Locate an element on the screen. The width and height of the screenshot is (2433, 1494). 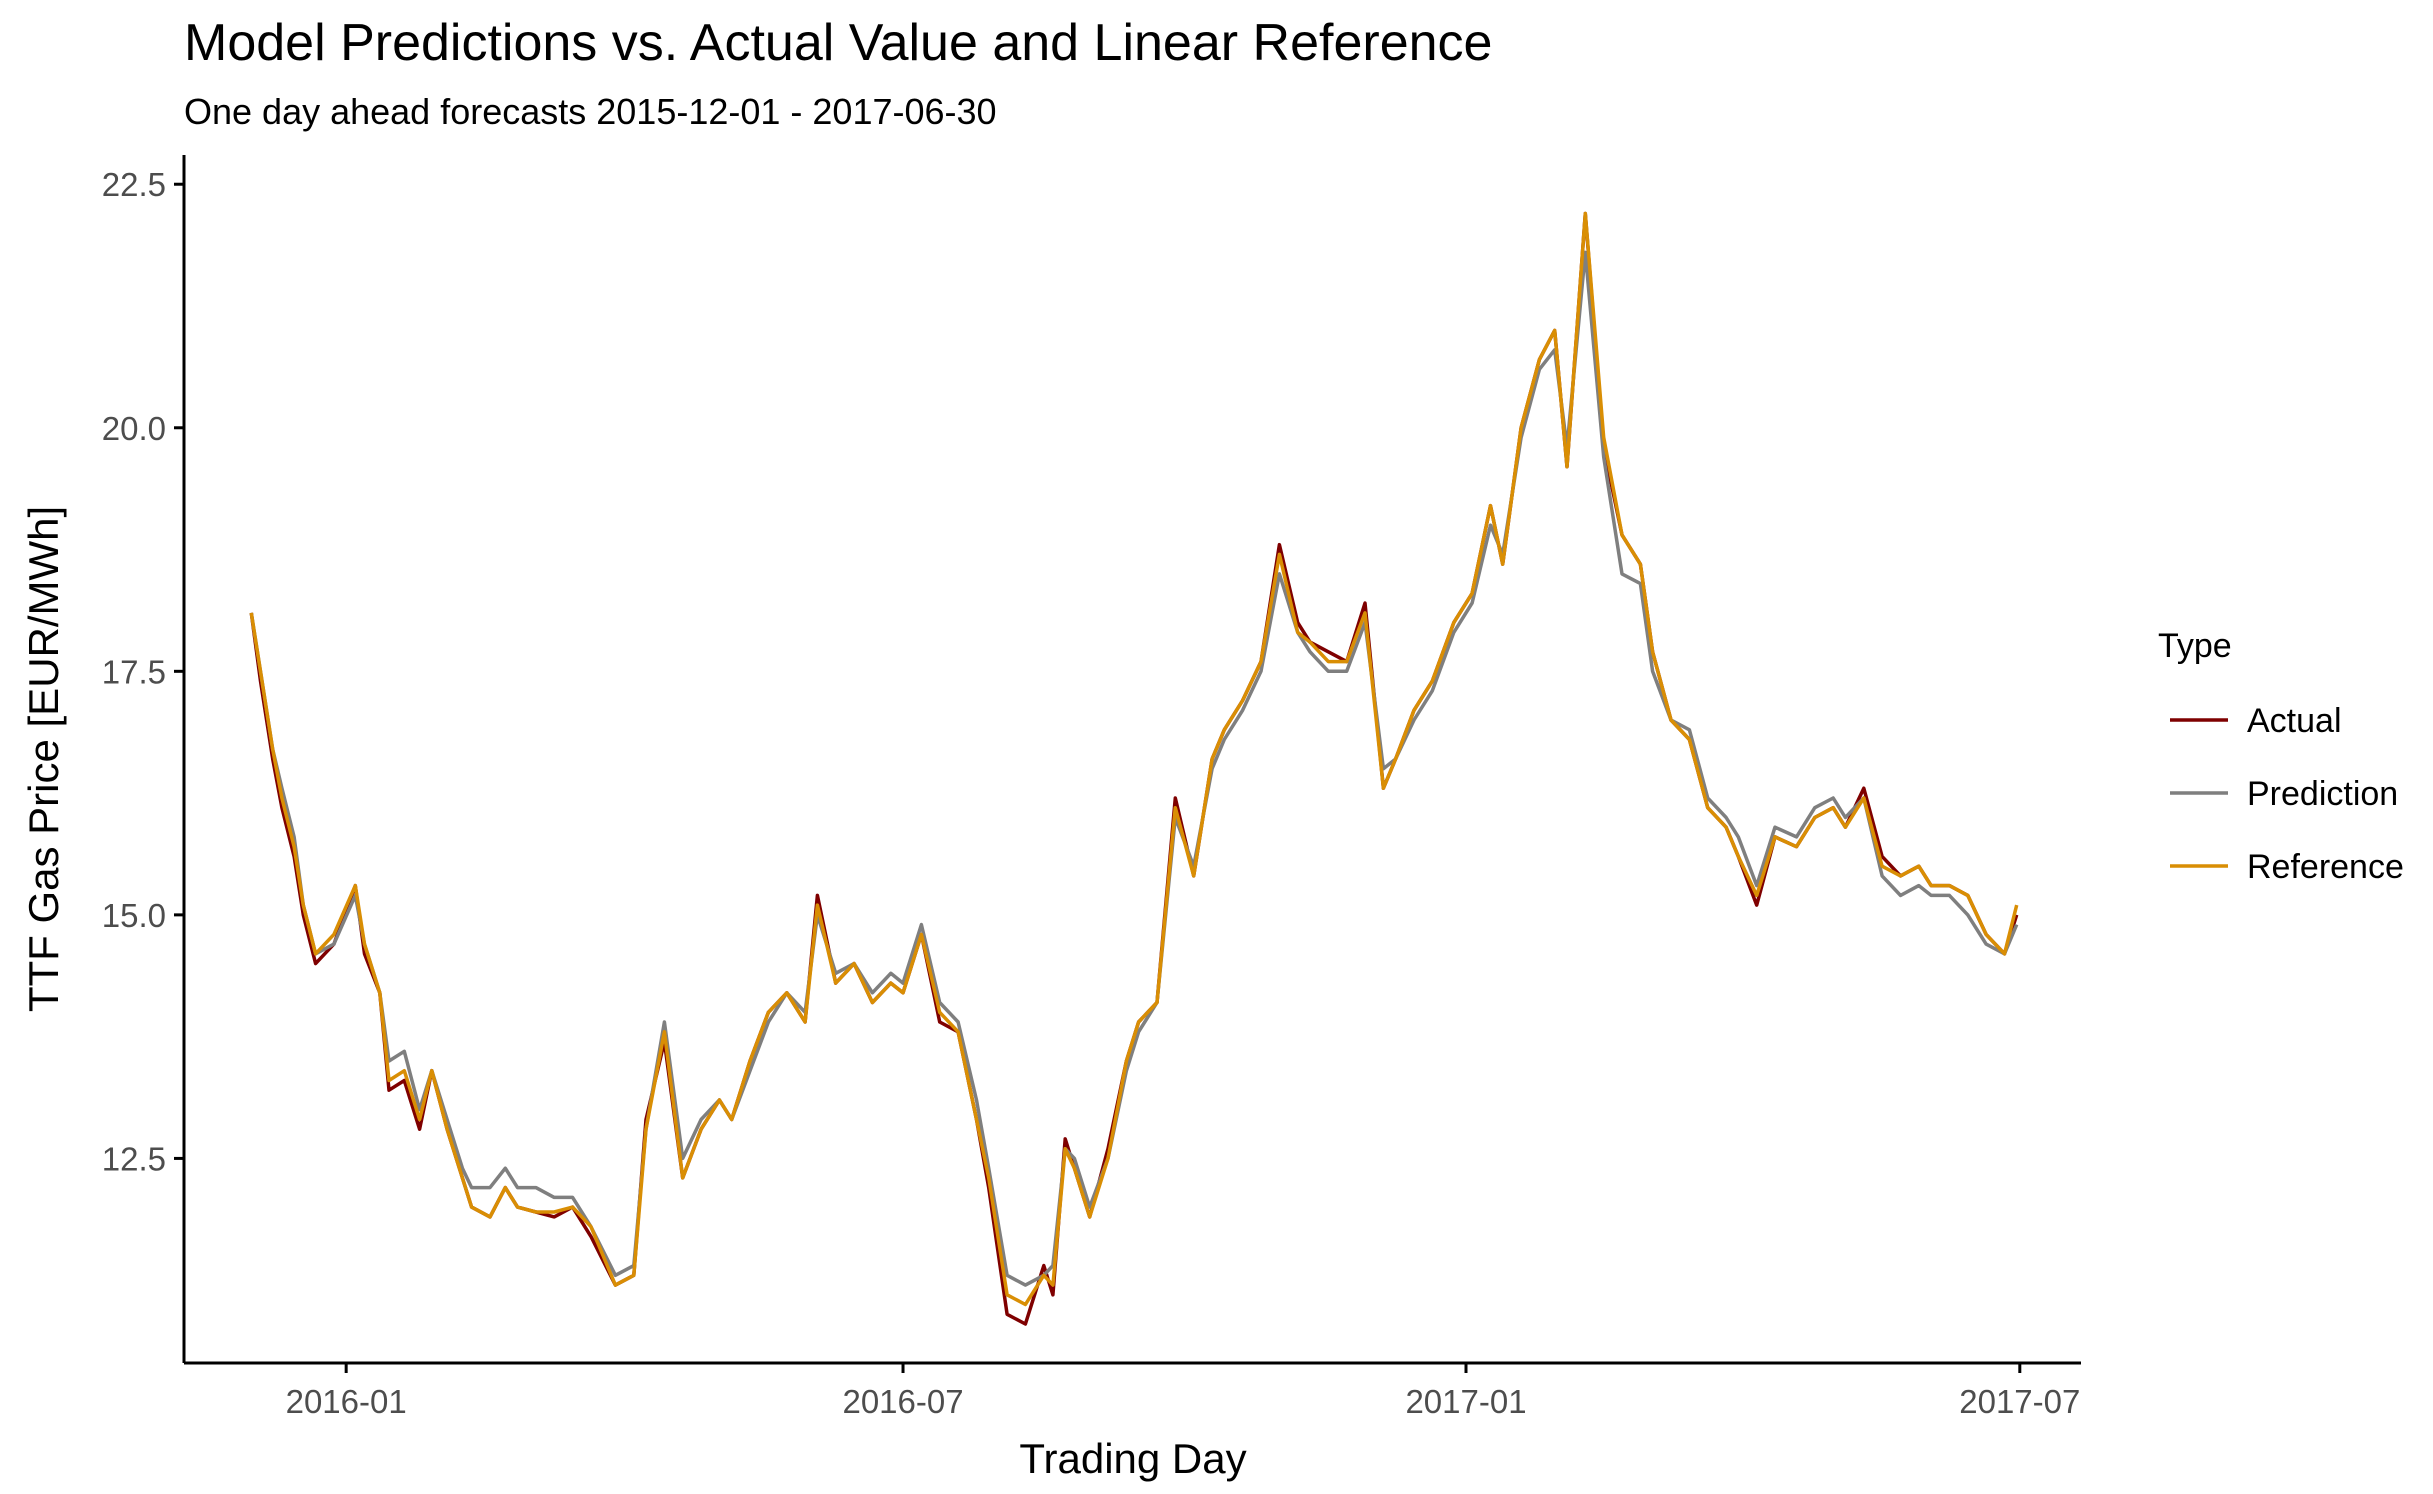
x-tick-label: 2017-01 is located at coordinates (1465, 1401).